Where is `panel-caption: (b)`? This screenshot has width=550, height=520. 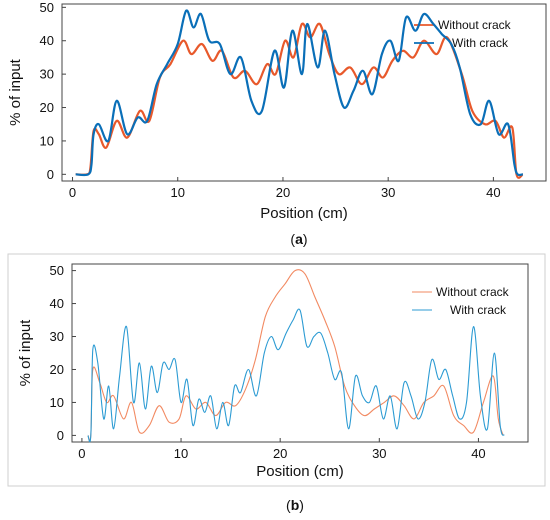 panel-caption: (b) is located at coordinates (295, 505).